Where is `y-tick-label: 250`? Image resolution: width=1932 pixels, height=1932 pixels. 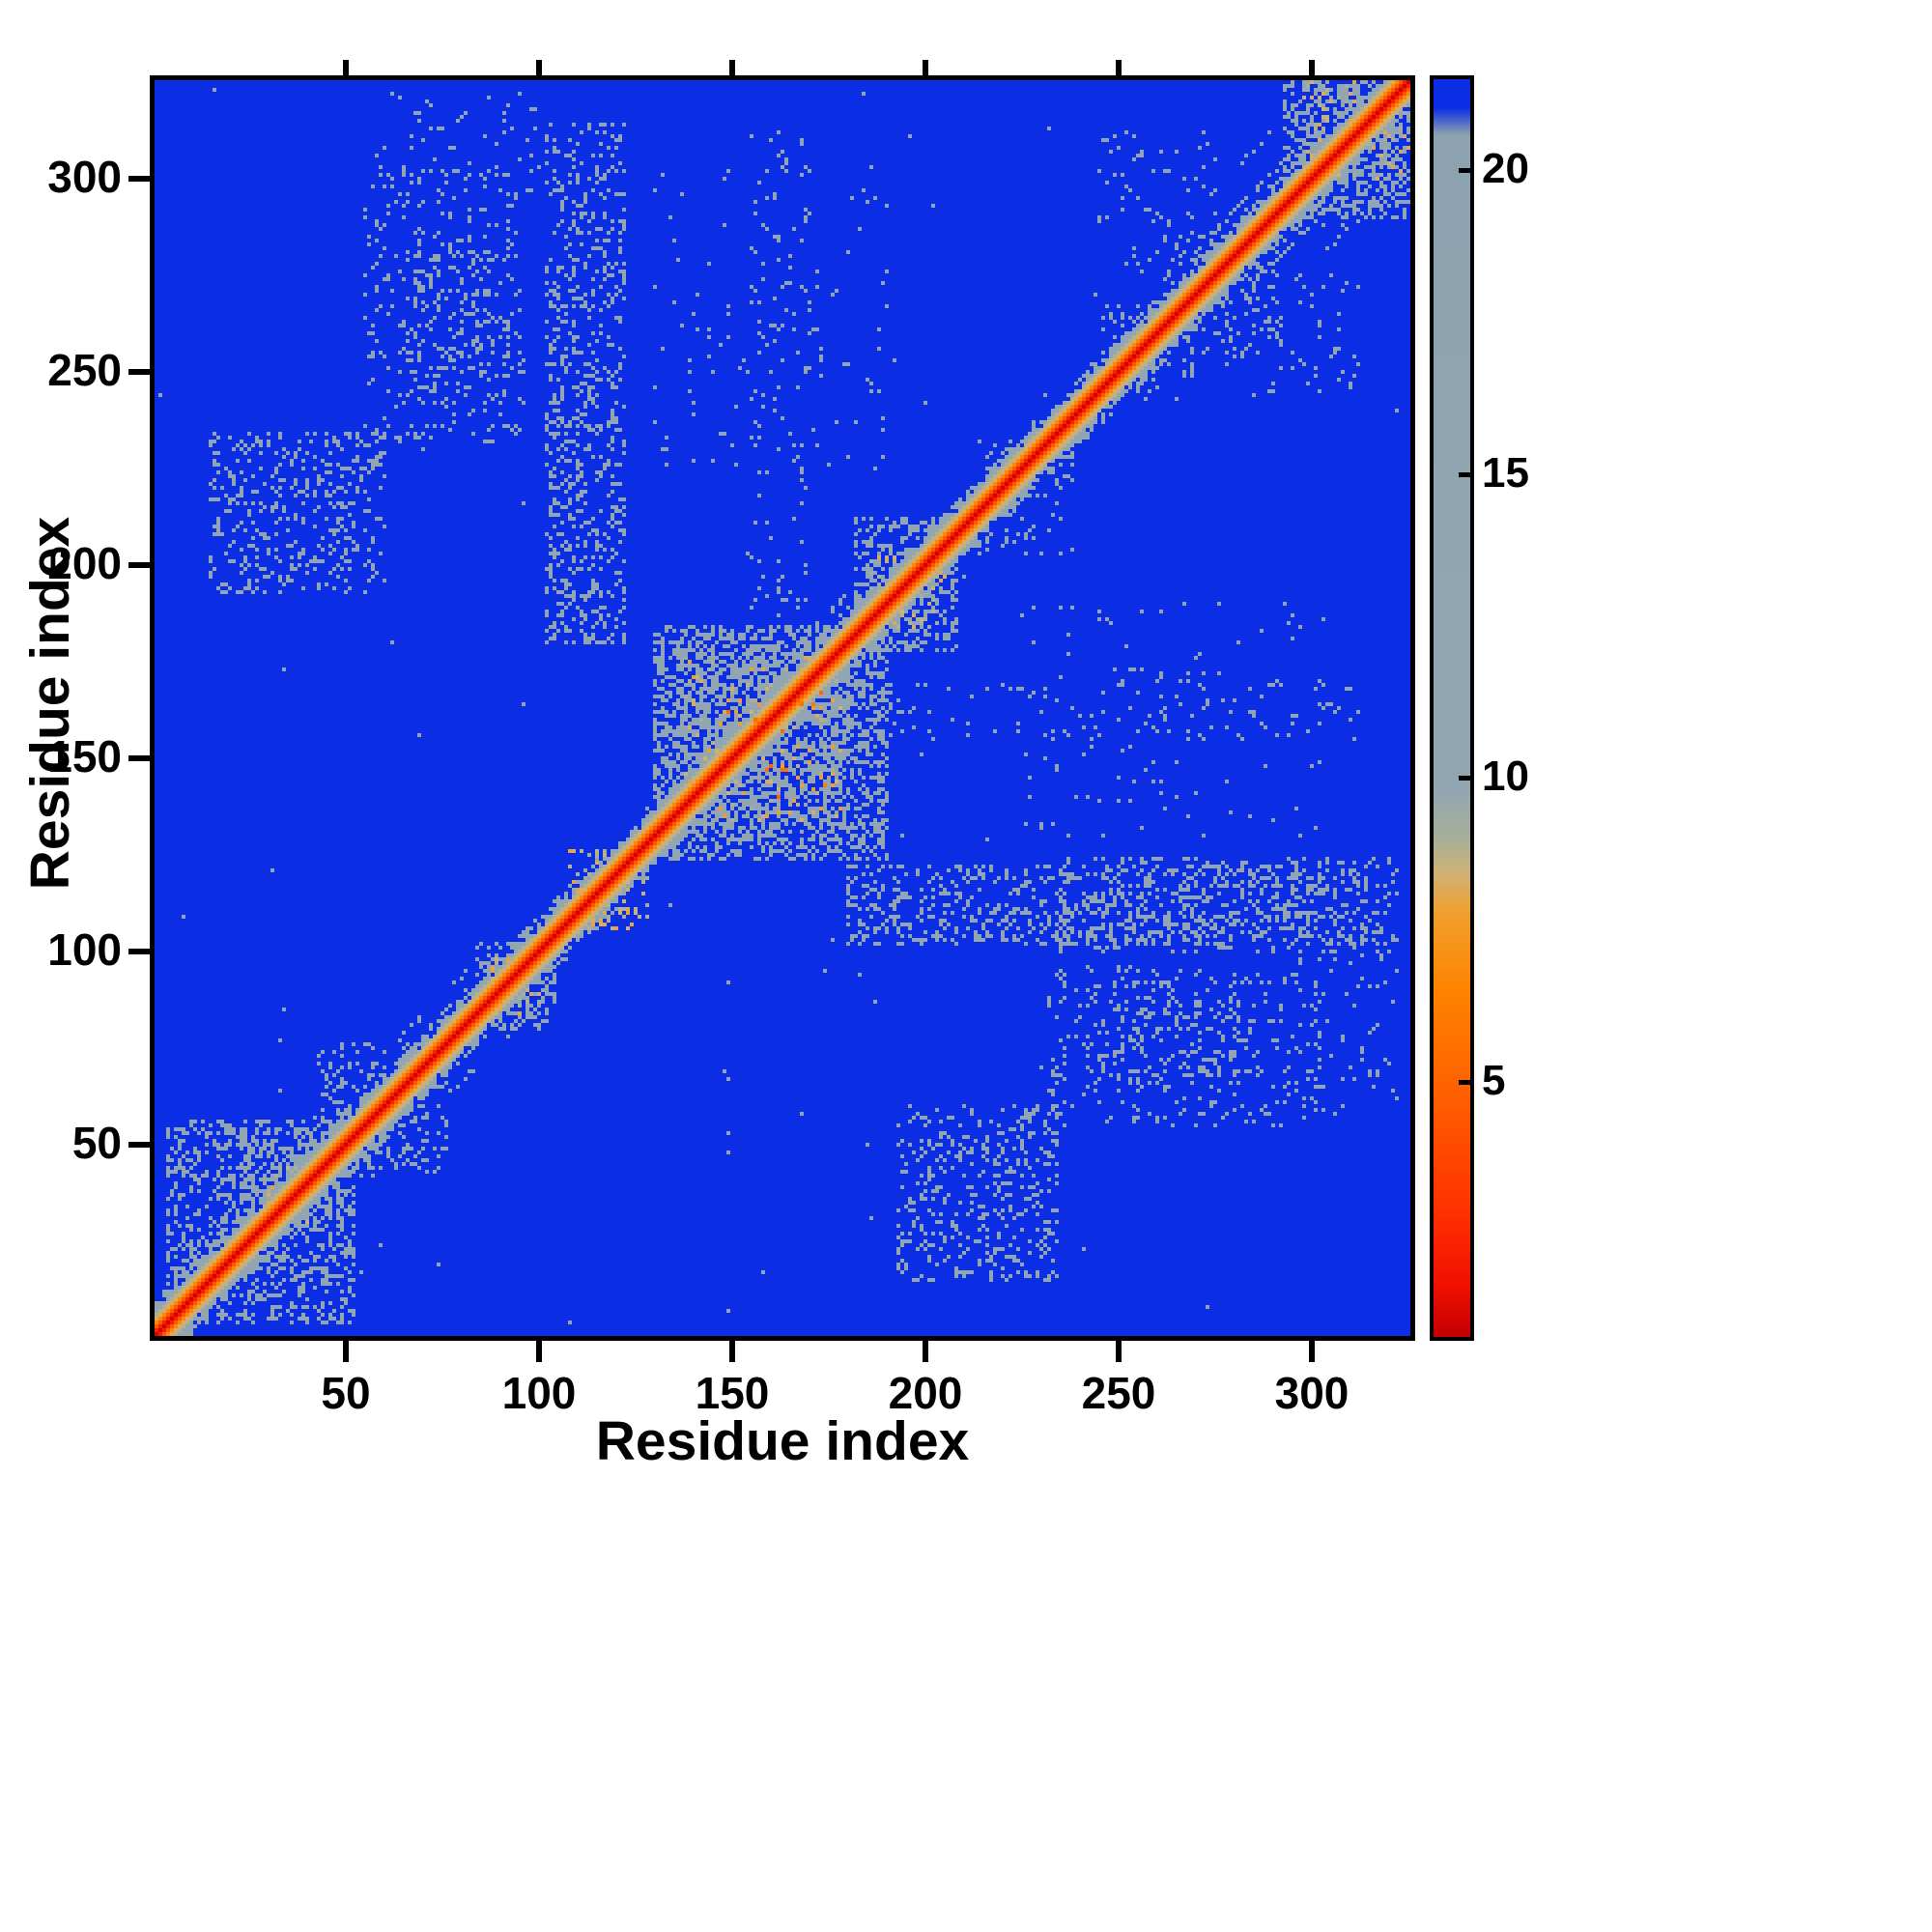 y-tick-label: 250 is located at coordinates (84, 370).